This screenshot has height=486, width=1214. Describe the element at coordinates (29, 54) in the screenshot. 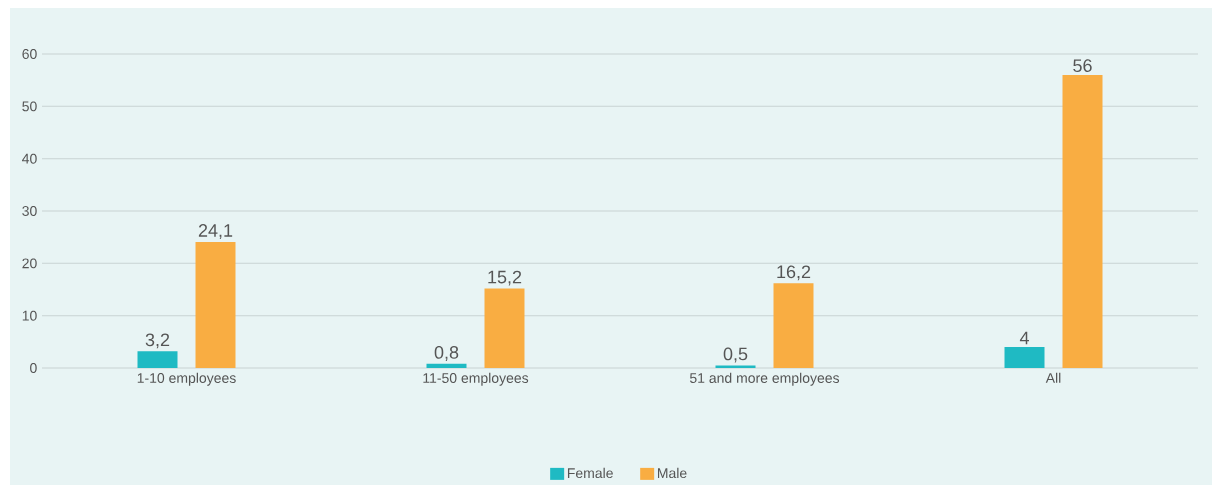

I see `y-tick-label: 60` at that location.